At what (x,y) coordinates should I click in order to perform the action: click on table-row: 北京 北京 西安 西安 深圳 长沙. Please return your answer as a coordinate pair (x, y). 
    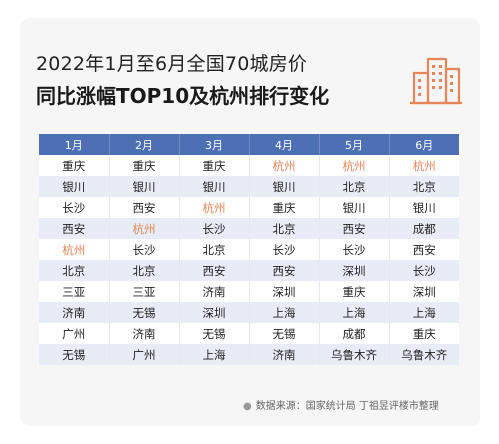
    Looking at the image, I should click on (249, 270).